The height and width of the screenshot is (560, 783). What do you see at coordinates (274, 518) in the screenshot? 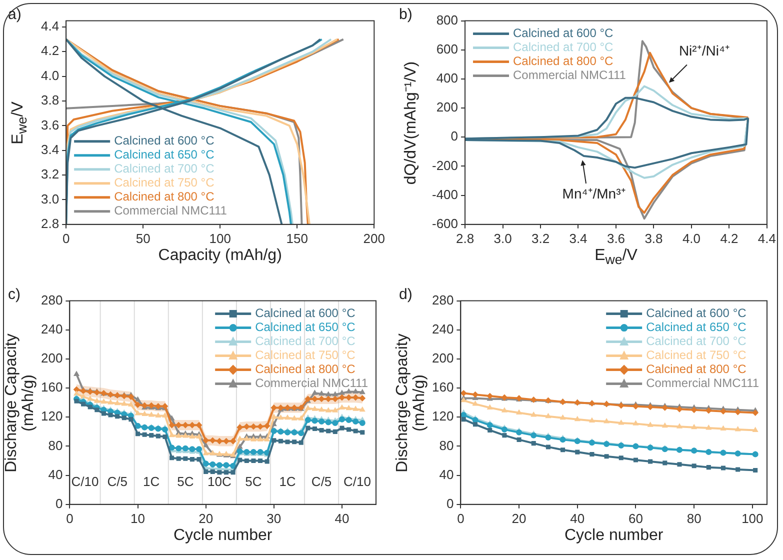
I see `x-tick-label: 30` at bounding box center [274, 518].